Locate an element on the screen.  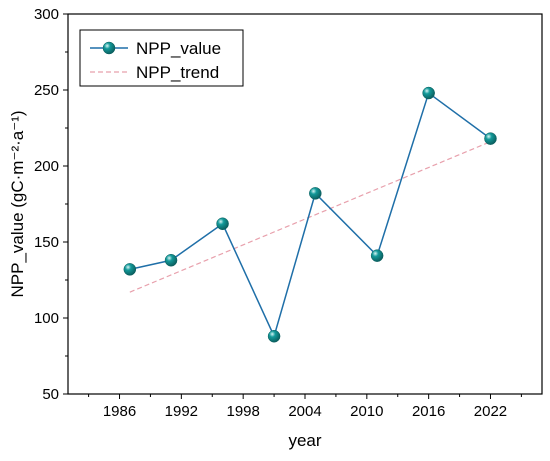
legend: NPP_value NPP_trend is located at coordinates (161, 58).